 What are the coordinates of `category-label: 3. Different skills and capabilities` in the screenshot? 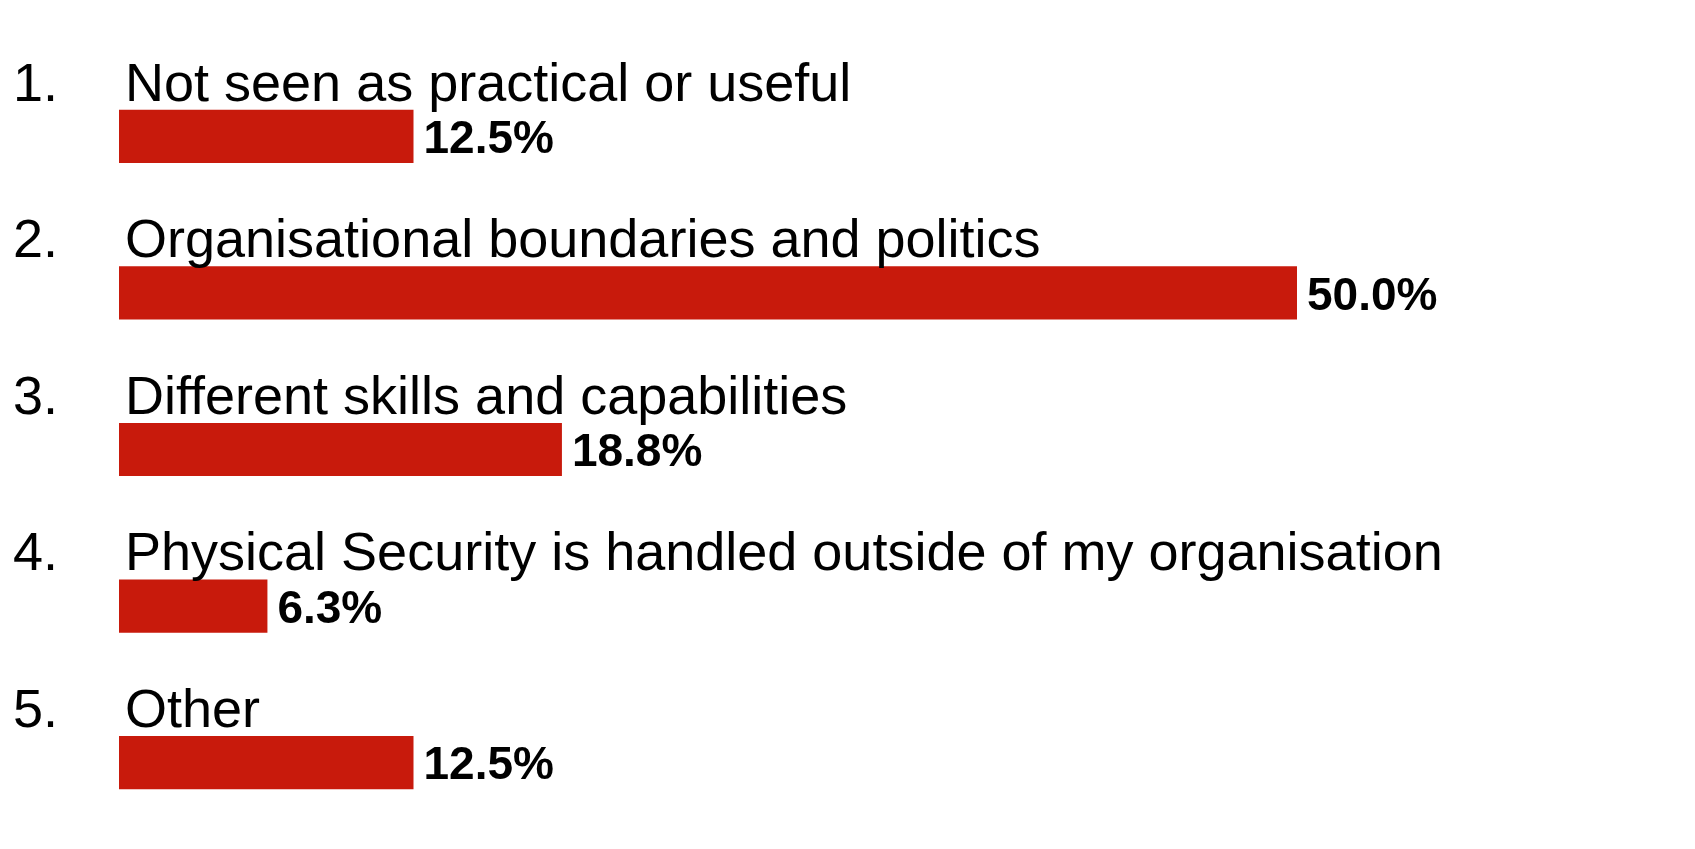 It's located at (430, 394).